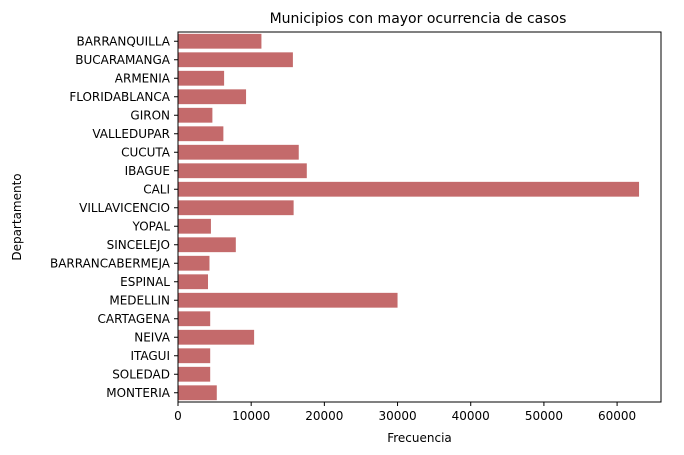 The height and width of the screenshot is (455, 684). What do you see at coordinates (17, 216) in the screenshot?
I see `y-axis-title: Departamento` at bounding box center [17, 216].